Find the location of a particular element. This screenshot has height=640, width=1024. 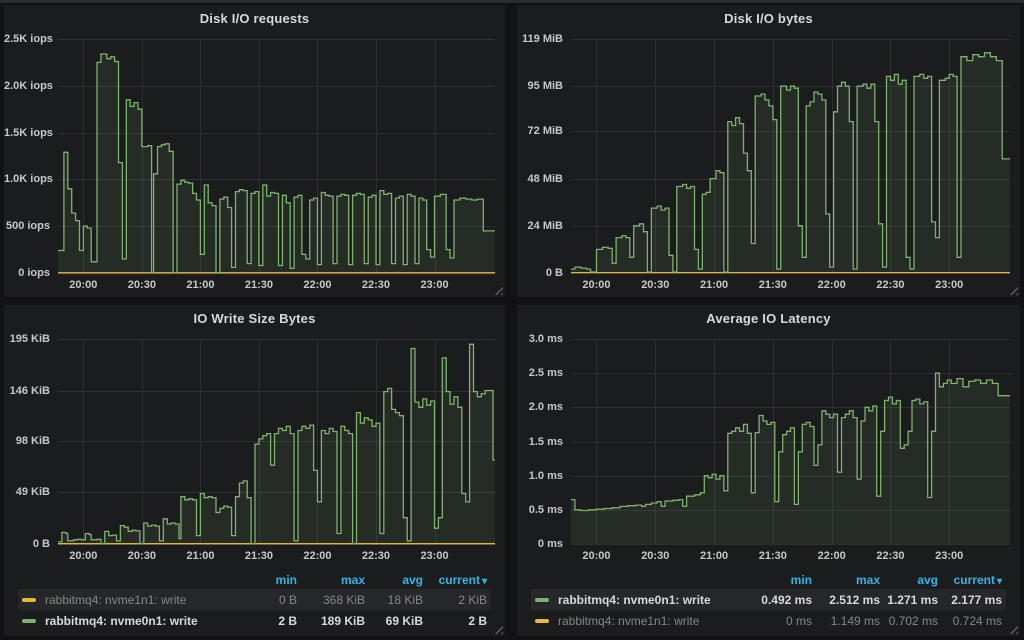

legend-min-value: 0 ms is located at coordinates (798, 620).